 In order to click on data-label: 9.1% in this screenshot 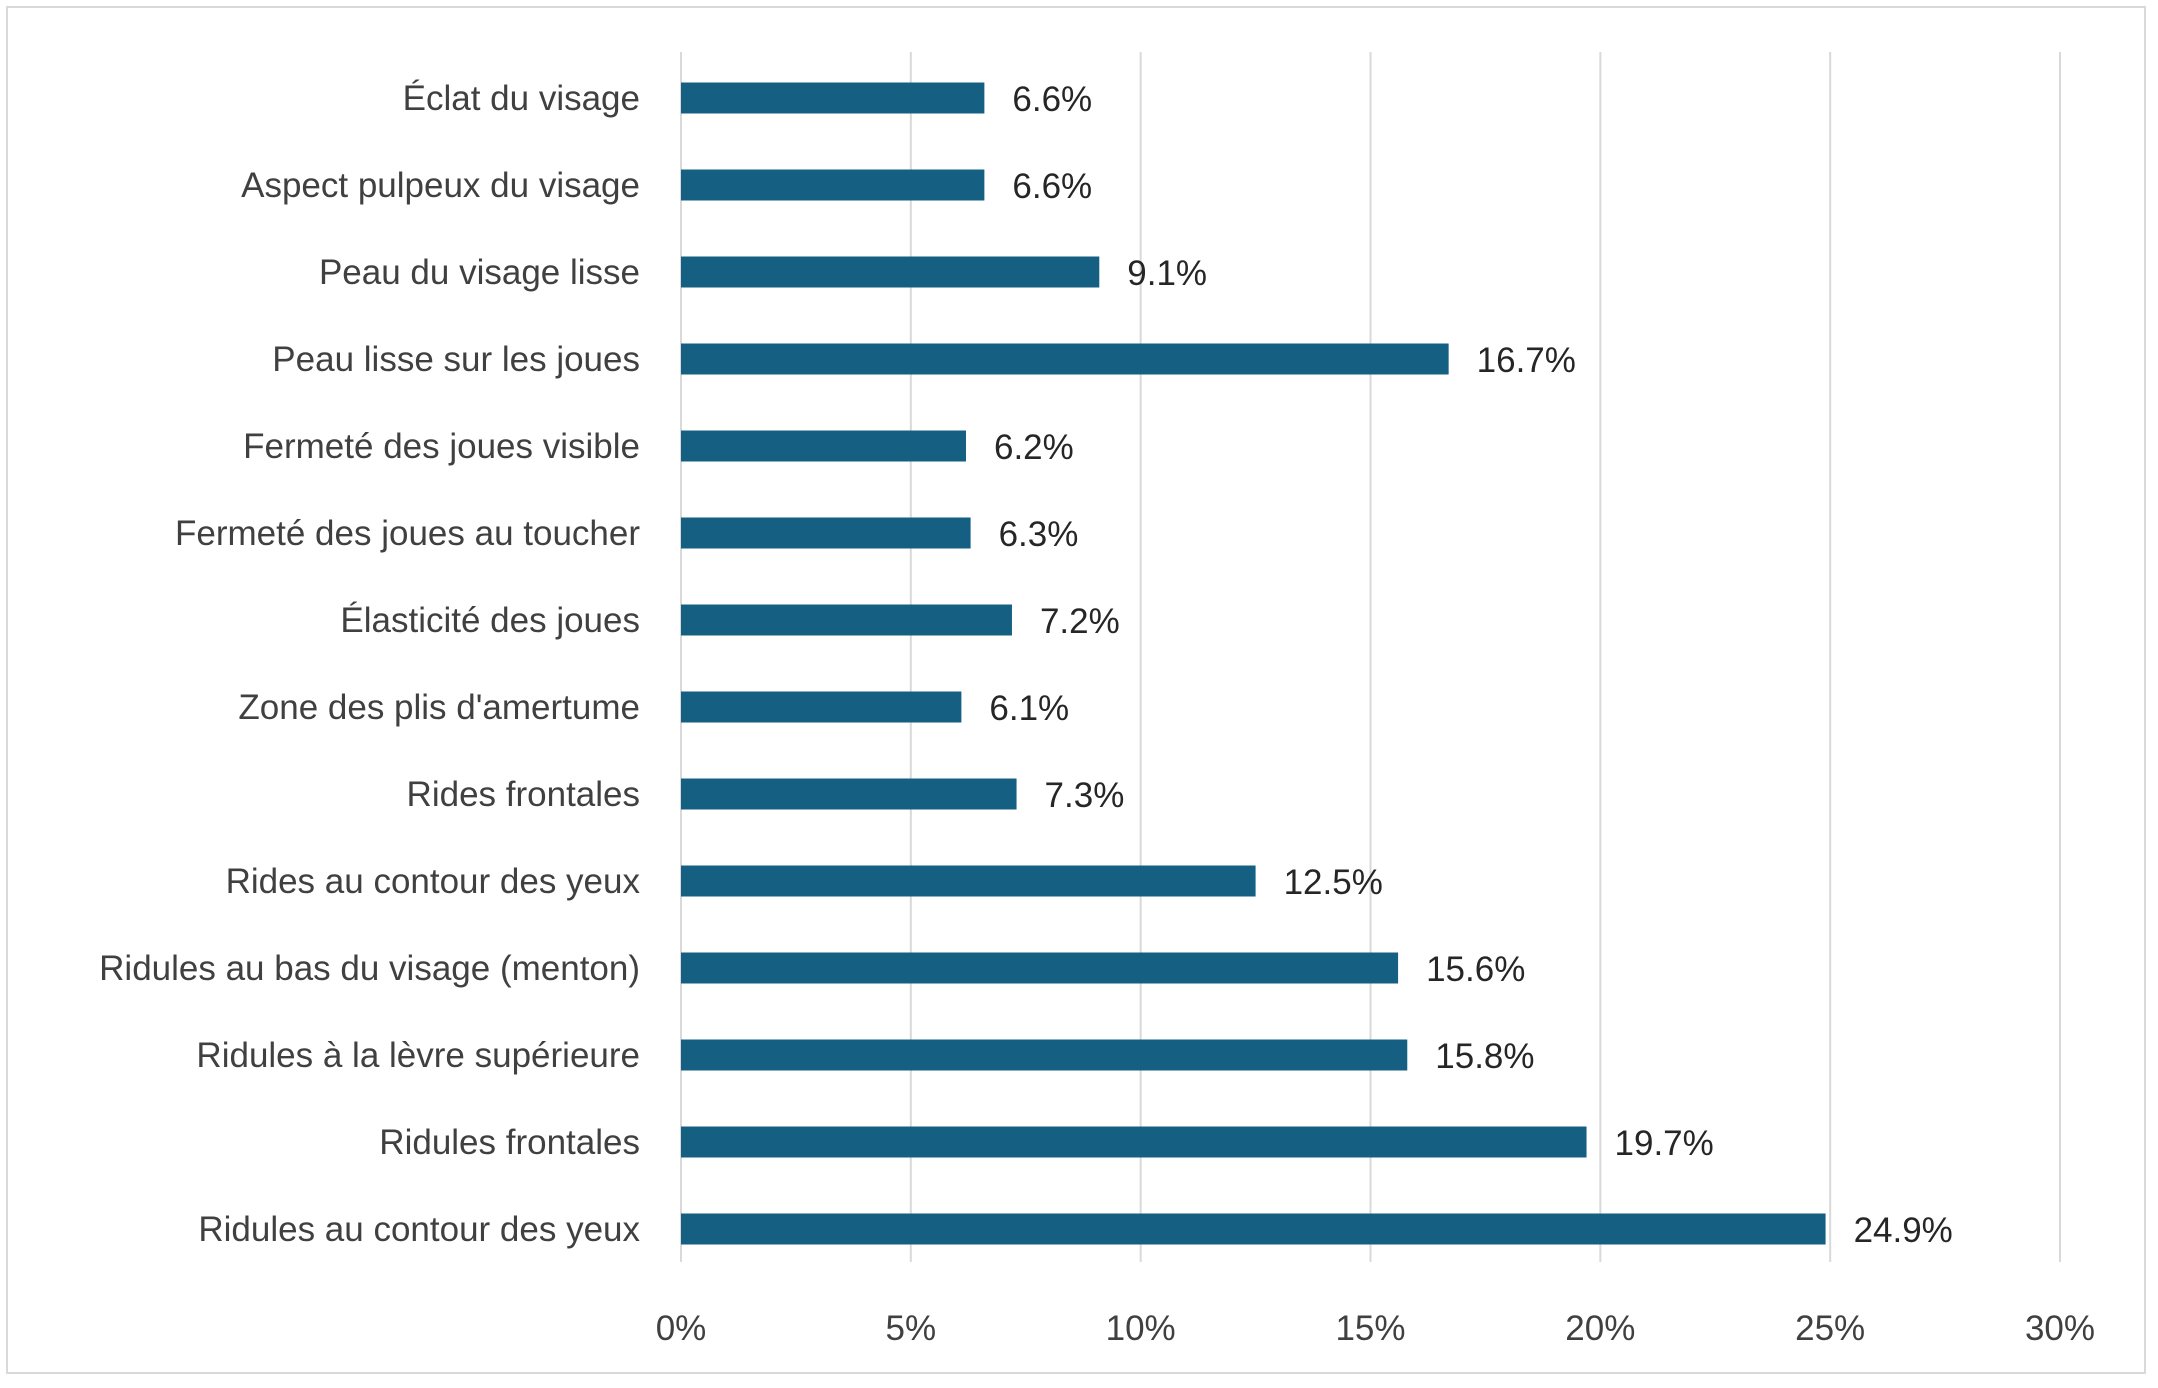, I will do `click(1167, 273)`.